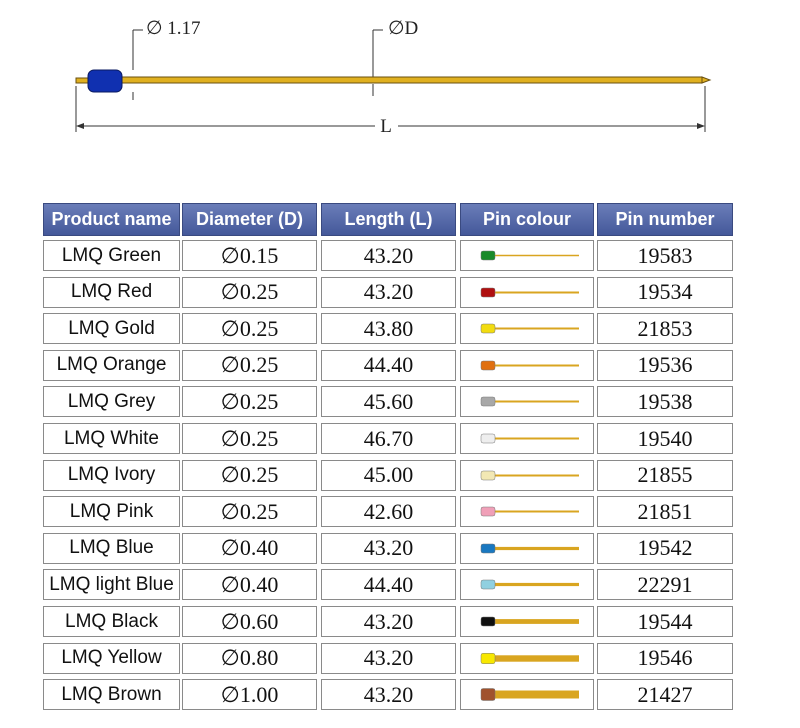  I want to click on product-name: LMQ Yellow, so click(111, 658).